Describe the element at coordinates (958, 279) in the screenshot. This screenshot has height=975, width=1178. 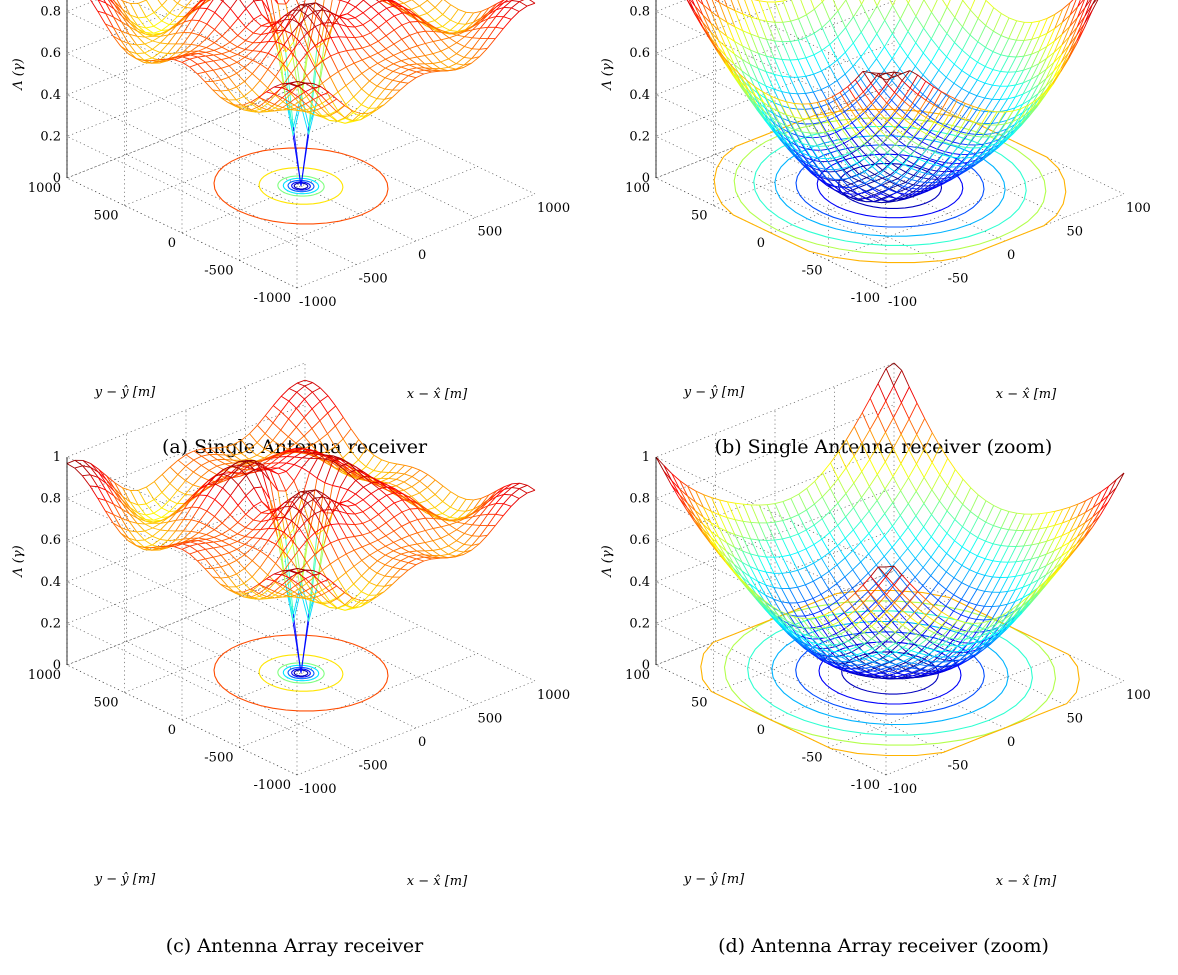
I see `x-tick-label: -50` at that location.